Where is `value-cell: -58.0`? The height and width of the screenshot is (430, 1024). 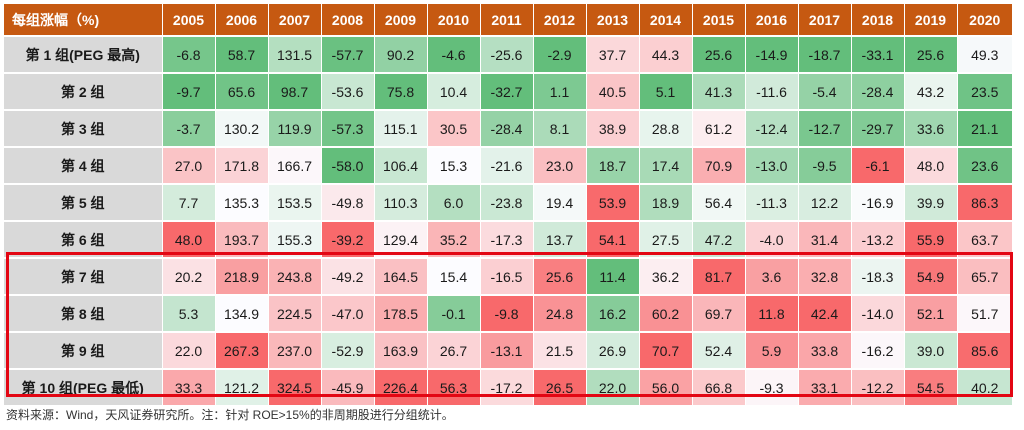
value-cell: -58.0 is located at coordinates (347, 165).